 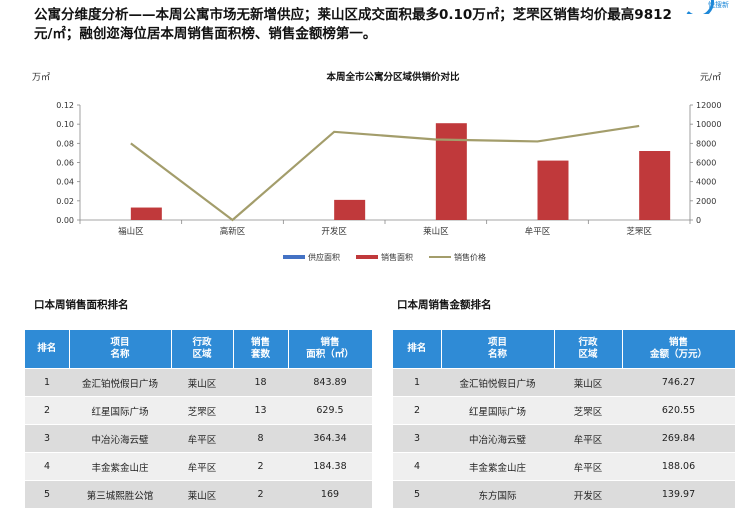 What do you see at coordinates (324, 257) in the screenshot?
I see `legend-label: 供应面积` at bounding box center [324, 257].